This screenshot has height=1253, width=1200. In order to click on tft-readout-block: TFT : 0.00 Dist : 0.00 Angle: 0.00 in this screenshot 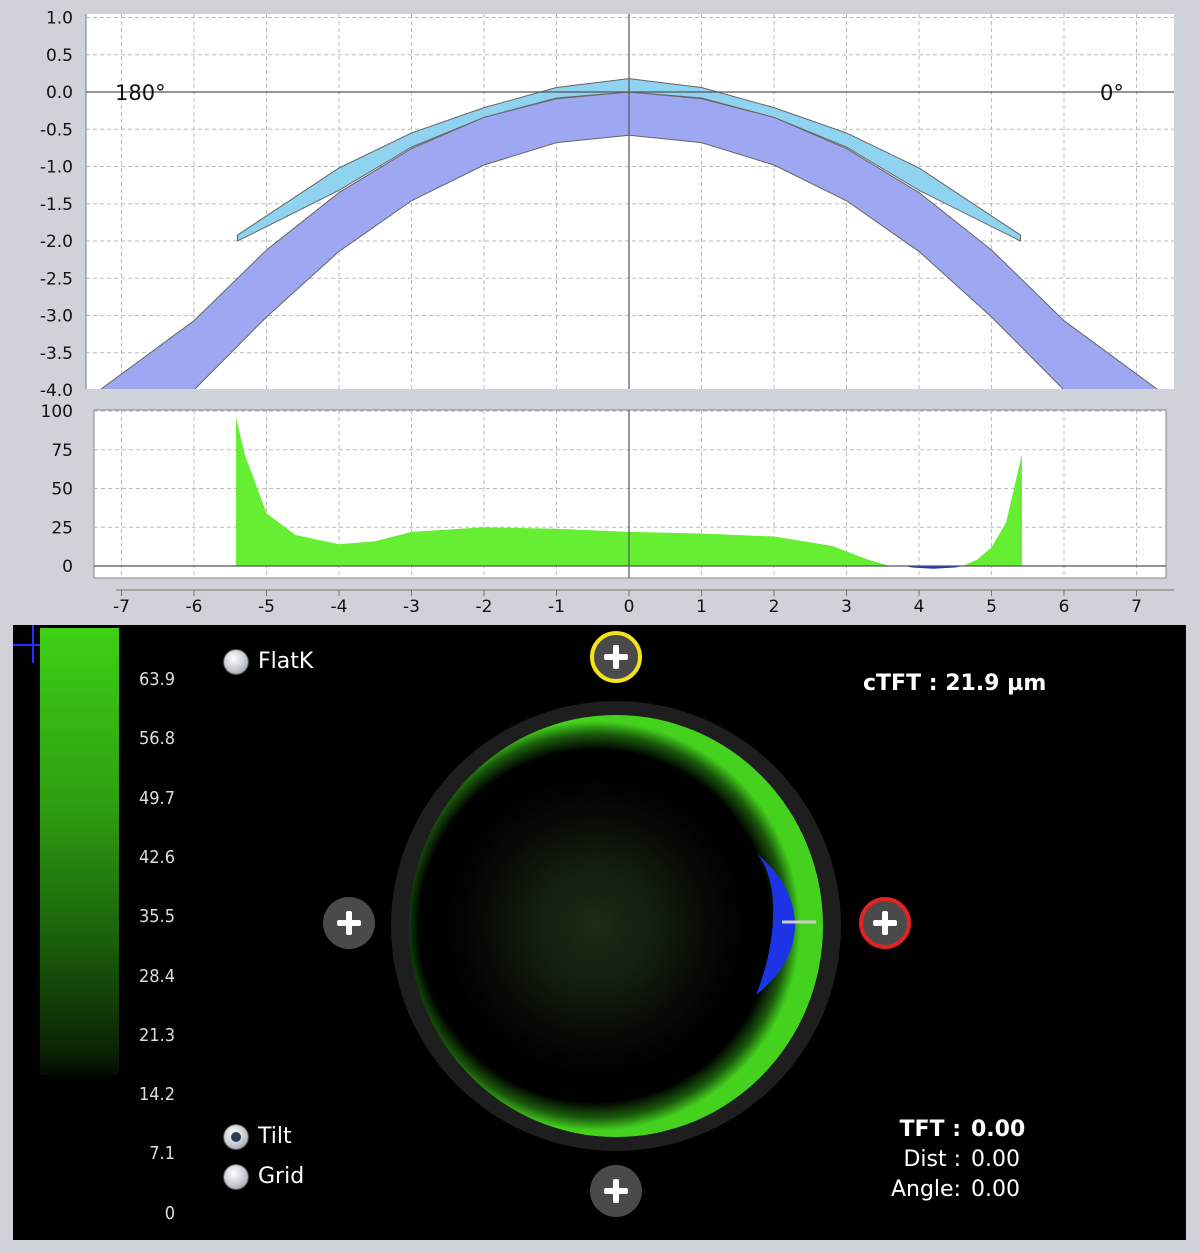, I will do `click(958, 1160)`.